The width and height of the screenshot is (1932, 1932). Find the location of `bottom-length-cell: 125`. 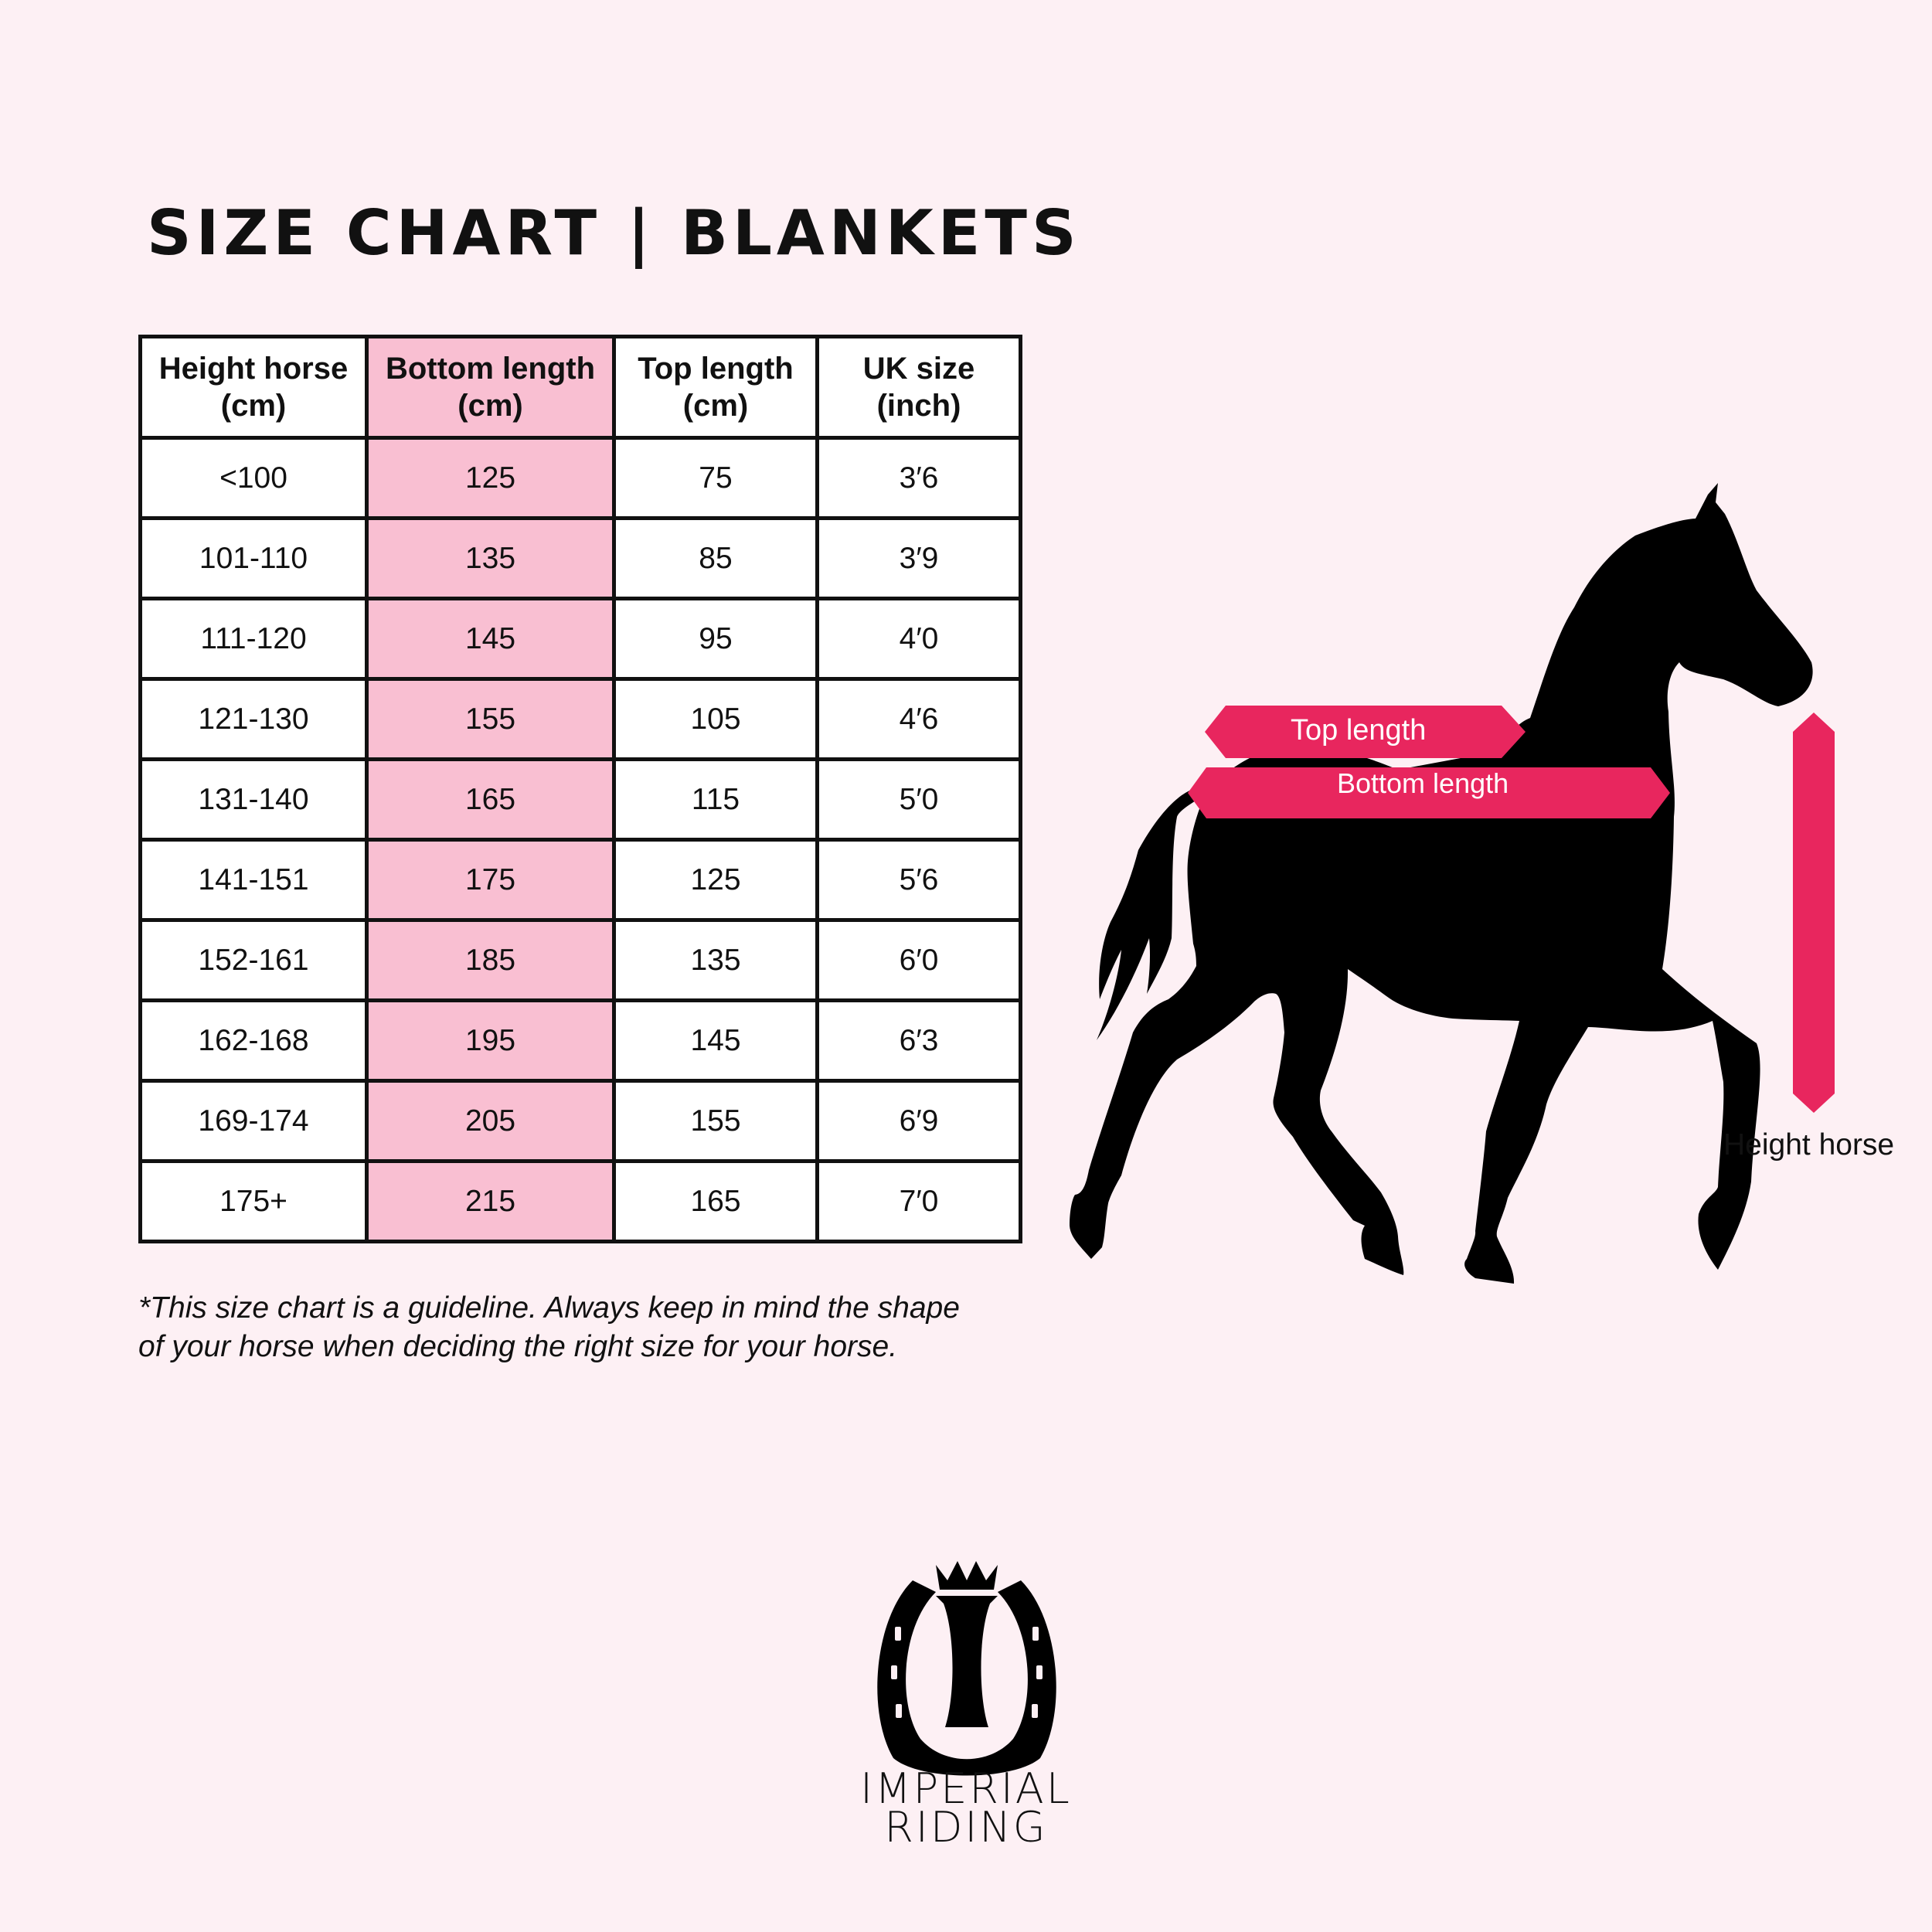

bottom-length-cell: 125 is located at coordinates (491, 478).